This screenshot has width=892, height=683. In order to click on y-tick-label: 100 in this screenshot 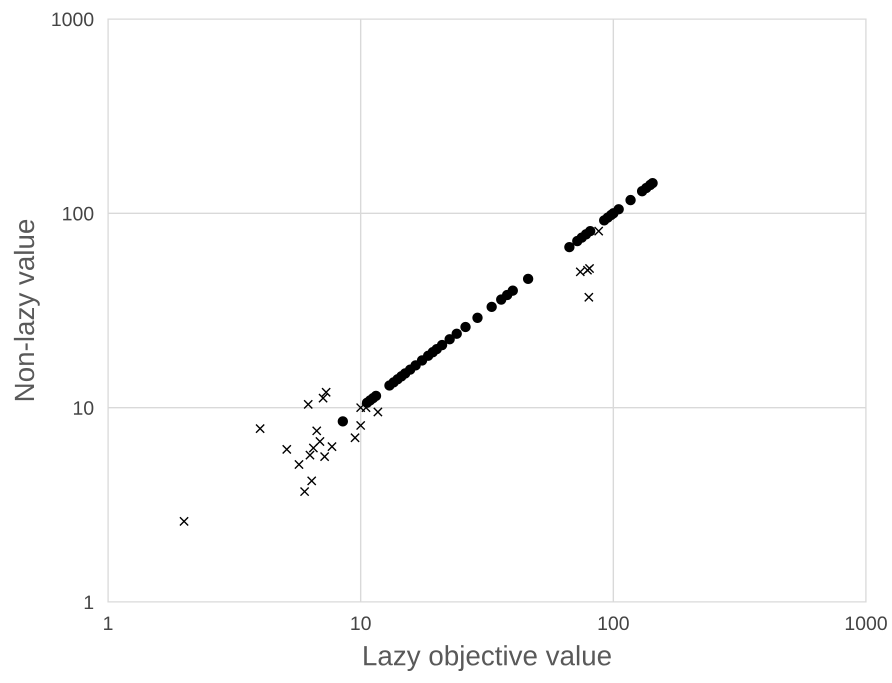, I will do `click(78, 213)`.